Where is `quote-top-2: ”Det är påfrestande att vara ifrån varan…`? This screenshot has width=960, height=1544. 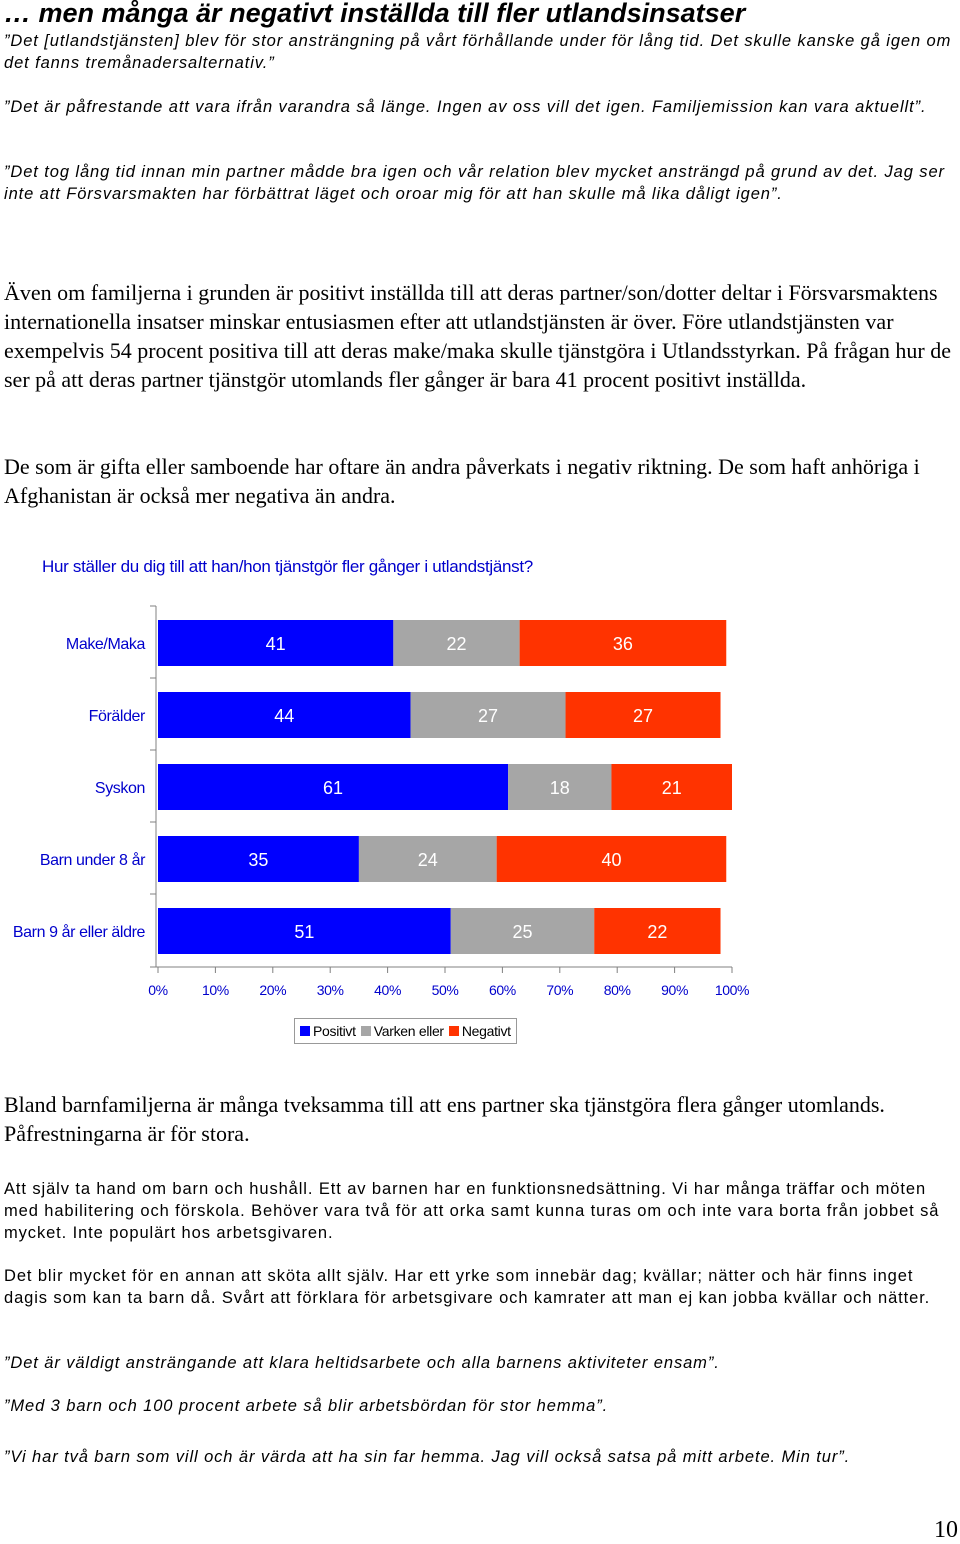 quote-top-2: ”Det är påfrestande att vara ifrån varan… is located at coordinates (465, 107).